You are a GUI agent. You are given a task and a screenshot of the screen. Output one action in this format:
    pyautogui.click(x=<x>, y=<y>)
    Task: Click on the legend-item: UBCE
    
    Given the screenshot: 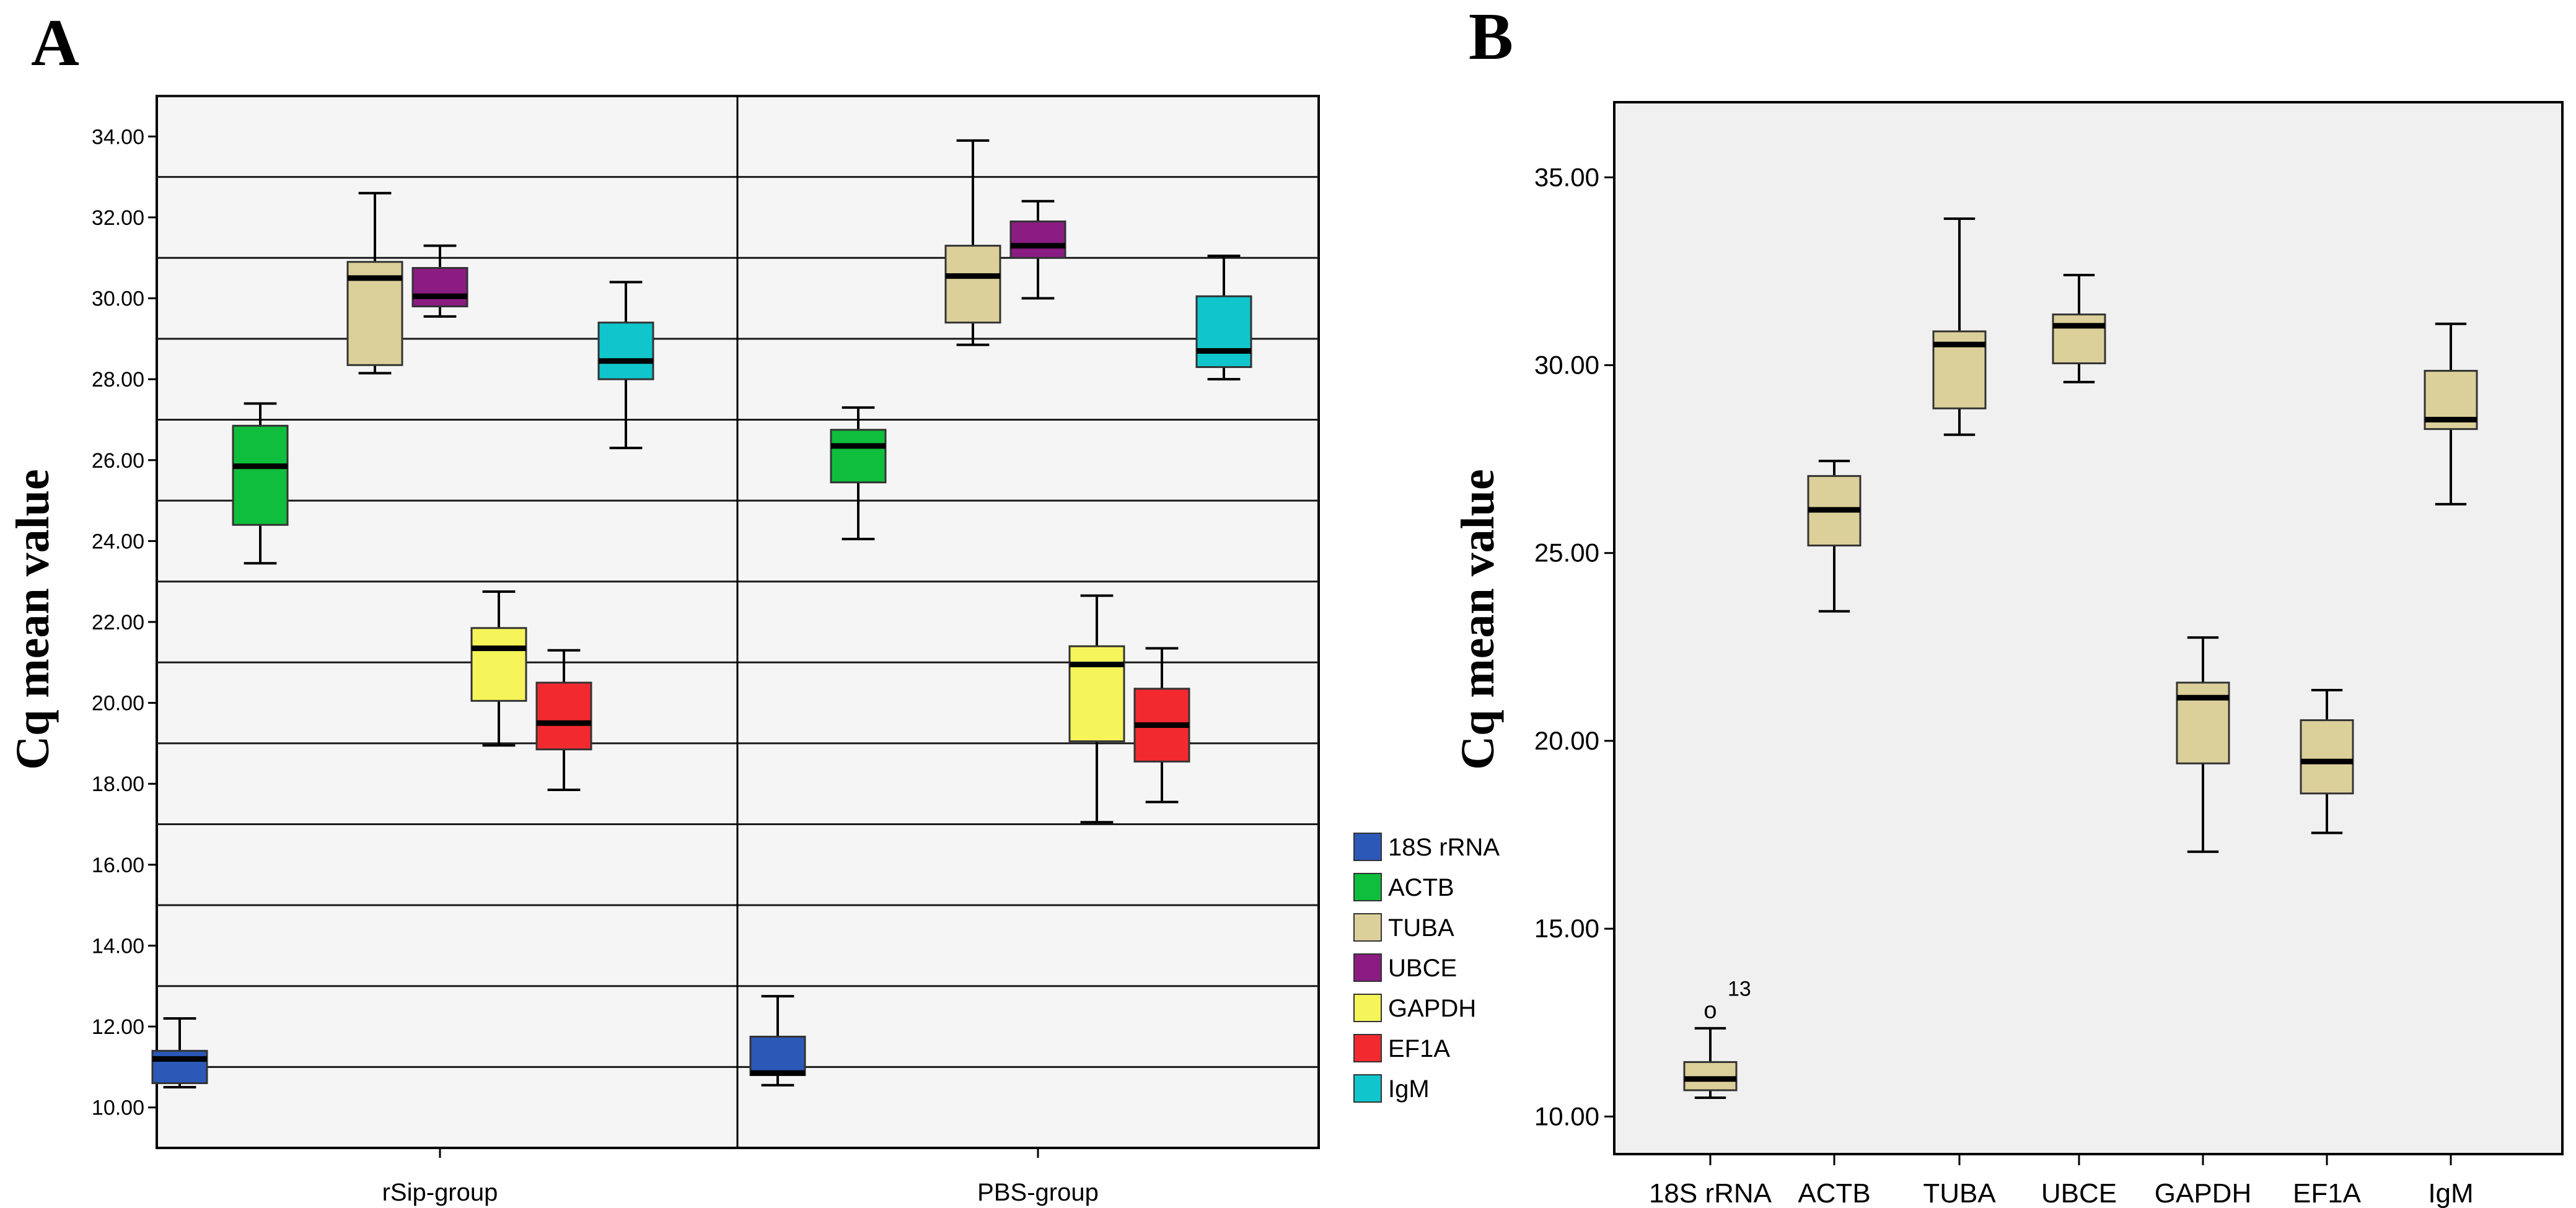 What is the action you would take?
    pyautogui.click(x=1405, y=967)
    